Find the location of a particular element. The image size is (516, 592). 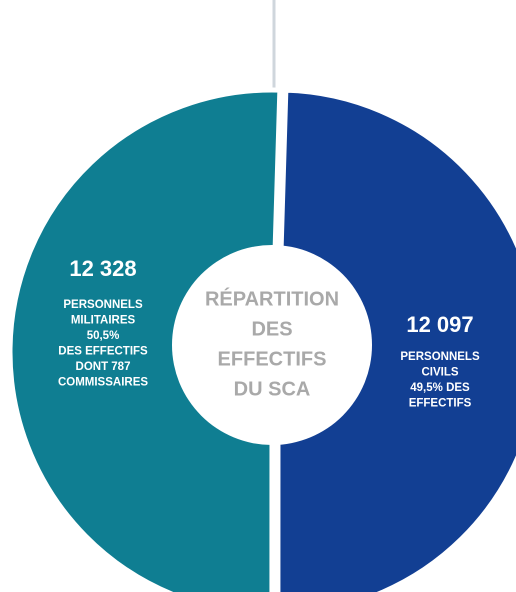

chart-title: RÉPARTITION is located at coordinates (272, 298).